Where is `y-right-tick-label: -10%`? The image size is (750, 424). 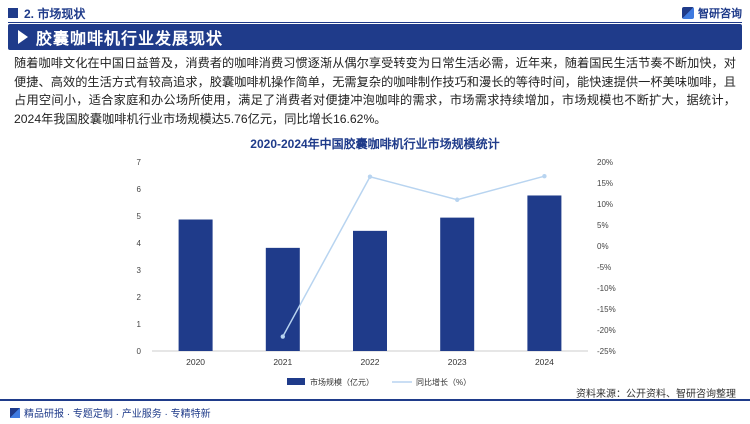 y-right-tick-label: -10% is located at coordinates (606, 288).